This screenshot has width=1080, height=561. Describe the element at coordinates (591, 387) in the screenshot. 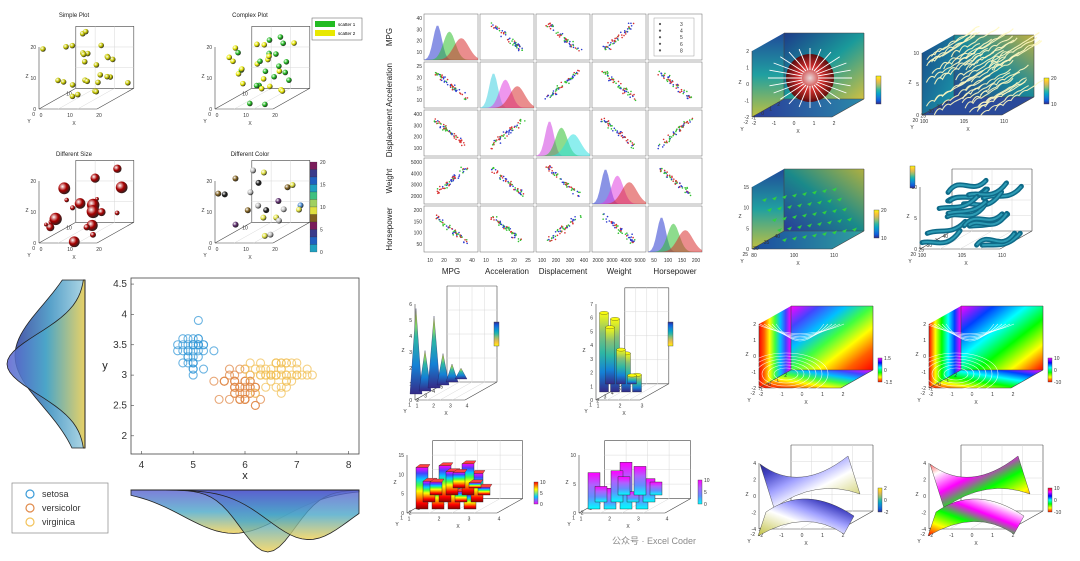

I see `z-tick-label: 1` at that location.